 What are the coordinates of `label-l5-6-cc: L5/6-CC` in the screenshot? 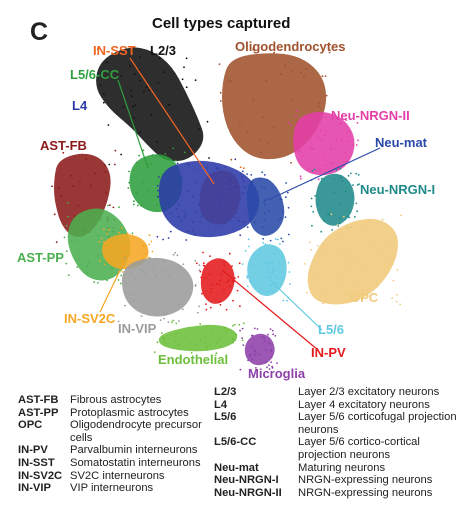 It's located at (95, 74).